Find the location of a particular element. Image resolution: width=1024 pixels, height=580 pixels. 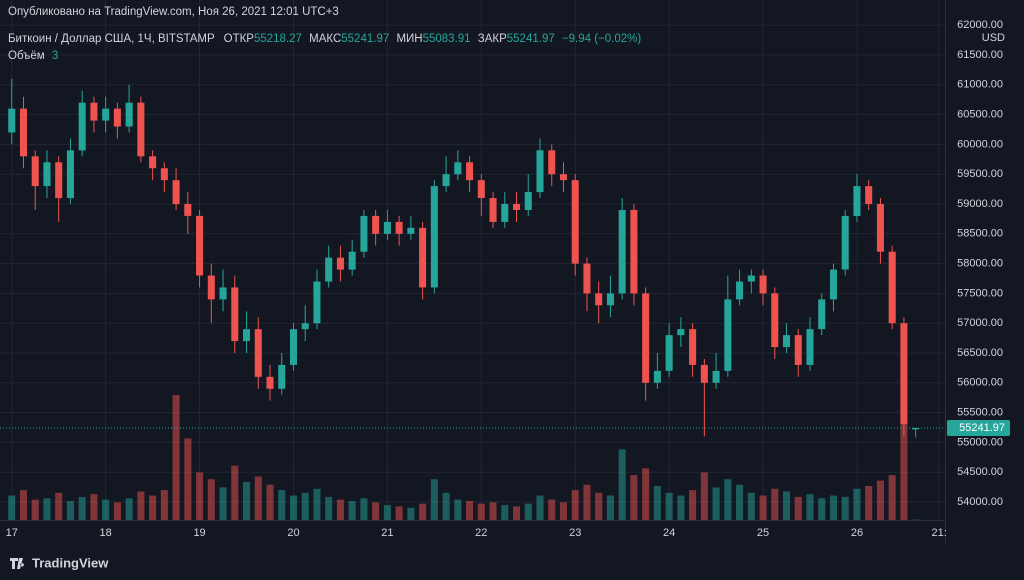

y-tick-label: 56500.00 is located at coordinates (980, 353).